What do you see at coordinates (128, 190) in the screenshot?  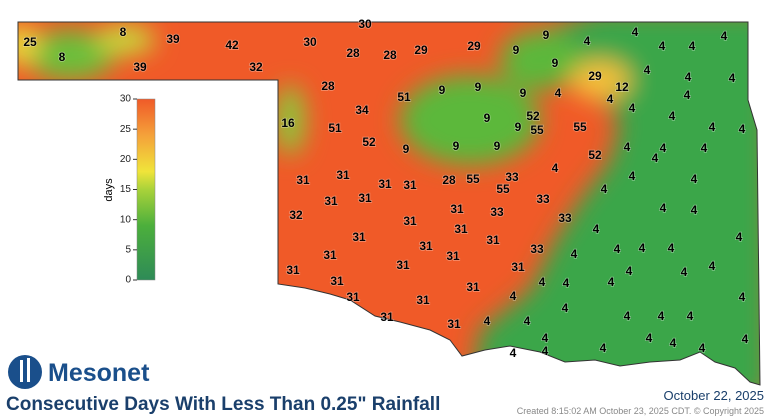 I see `colorbar-ticks: 0 5 10 15 20 25 30` at bounding box center [128, 190].